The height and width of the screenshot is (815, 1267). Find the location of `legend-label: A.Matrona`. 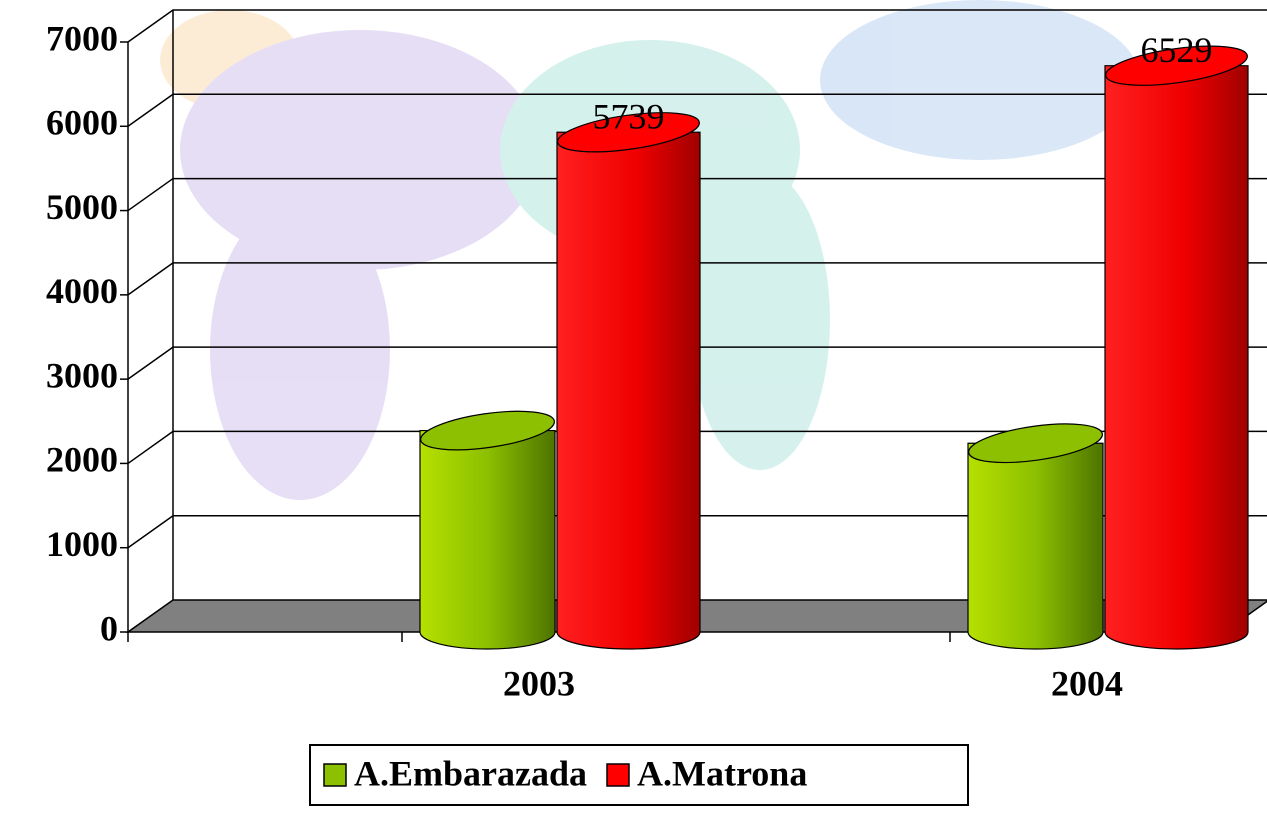

legend-label: A.Matrona is located at coordinates (722, 773).